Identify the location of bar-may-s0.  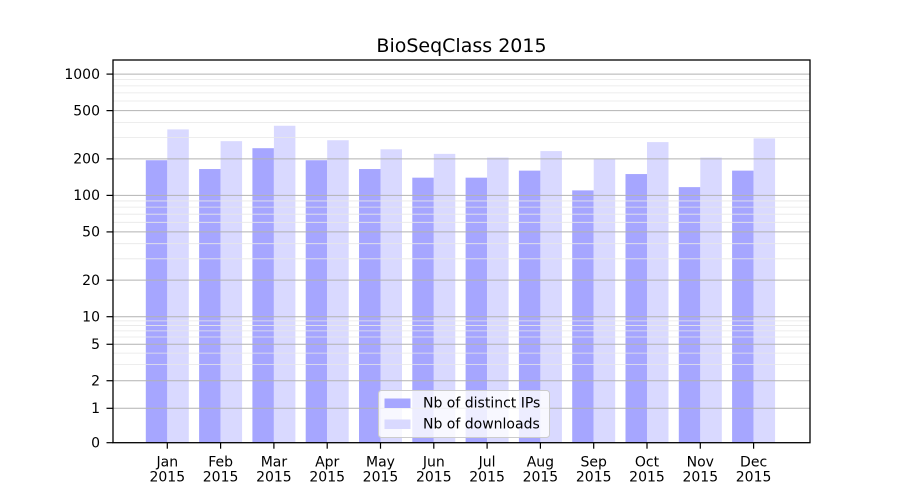
(370, 306).